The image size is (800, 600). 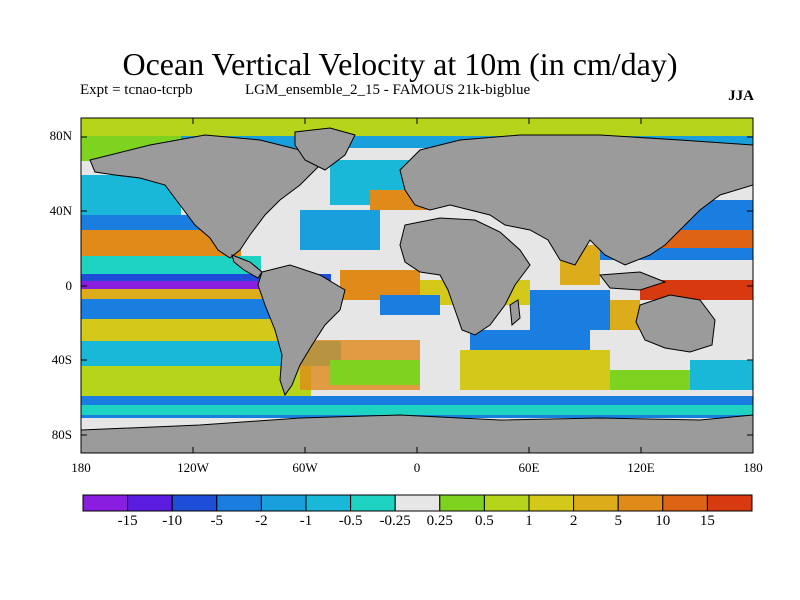 I want to click on season-label: JJA, so click(x=741, y=96).